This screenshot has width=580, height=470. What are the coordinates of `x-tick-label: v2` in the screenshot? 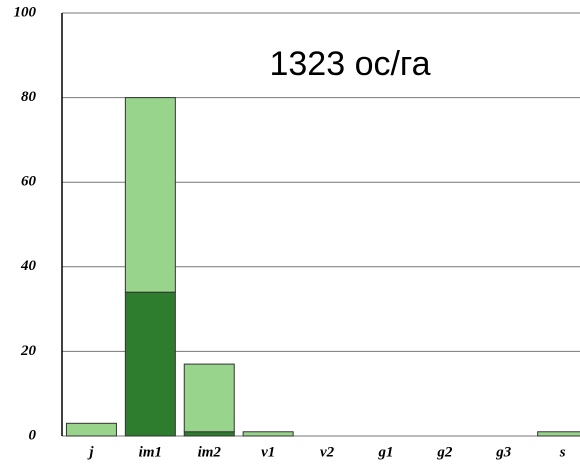 It's located at (327, 452).